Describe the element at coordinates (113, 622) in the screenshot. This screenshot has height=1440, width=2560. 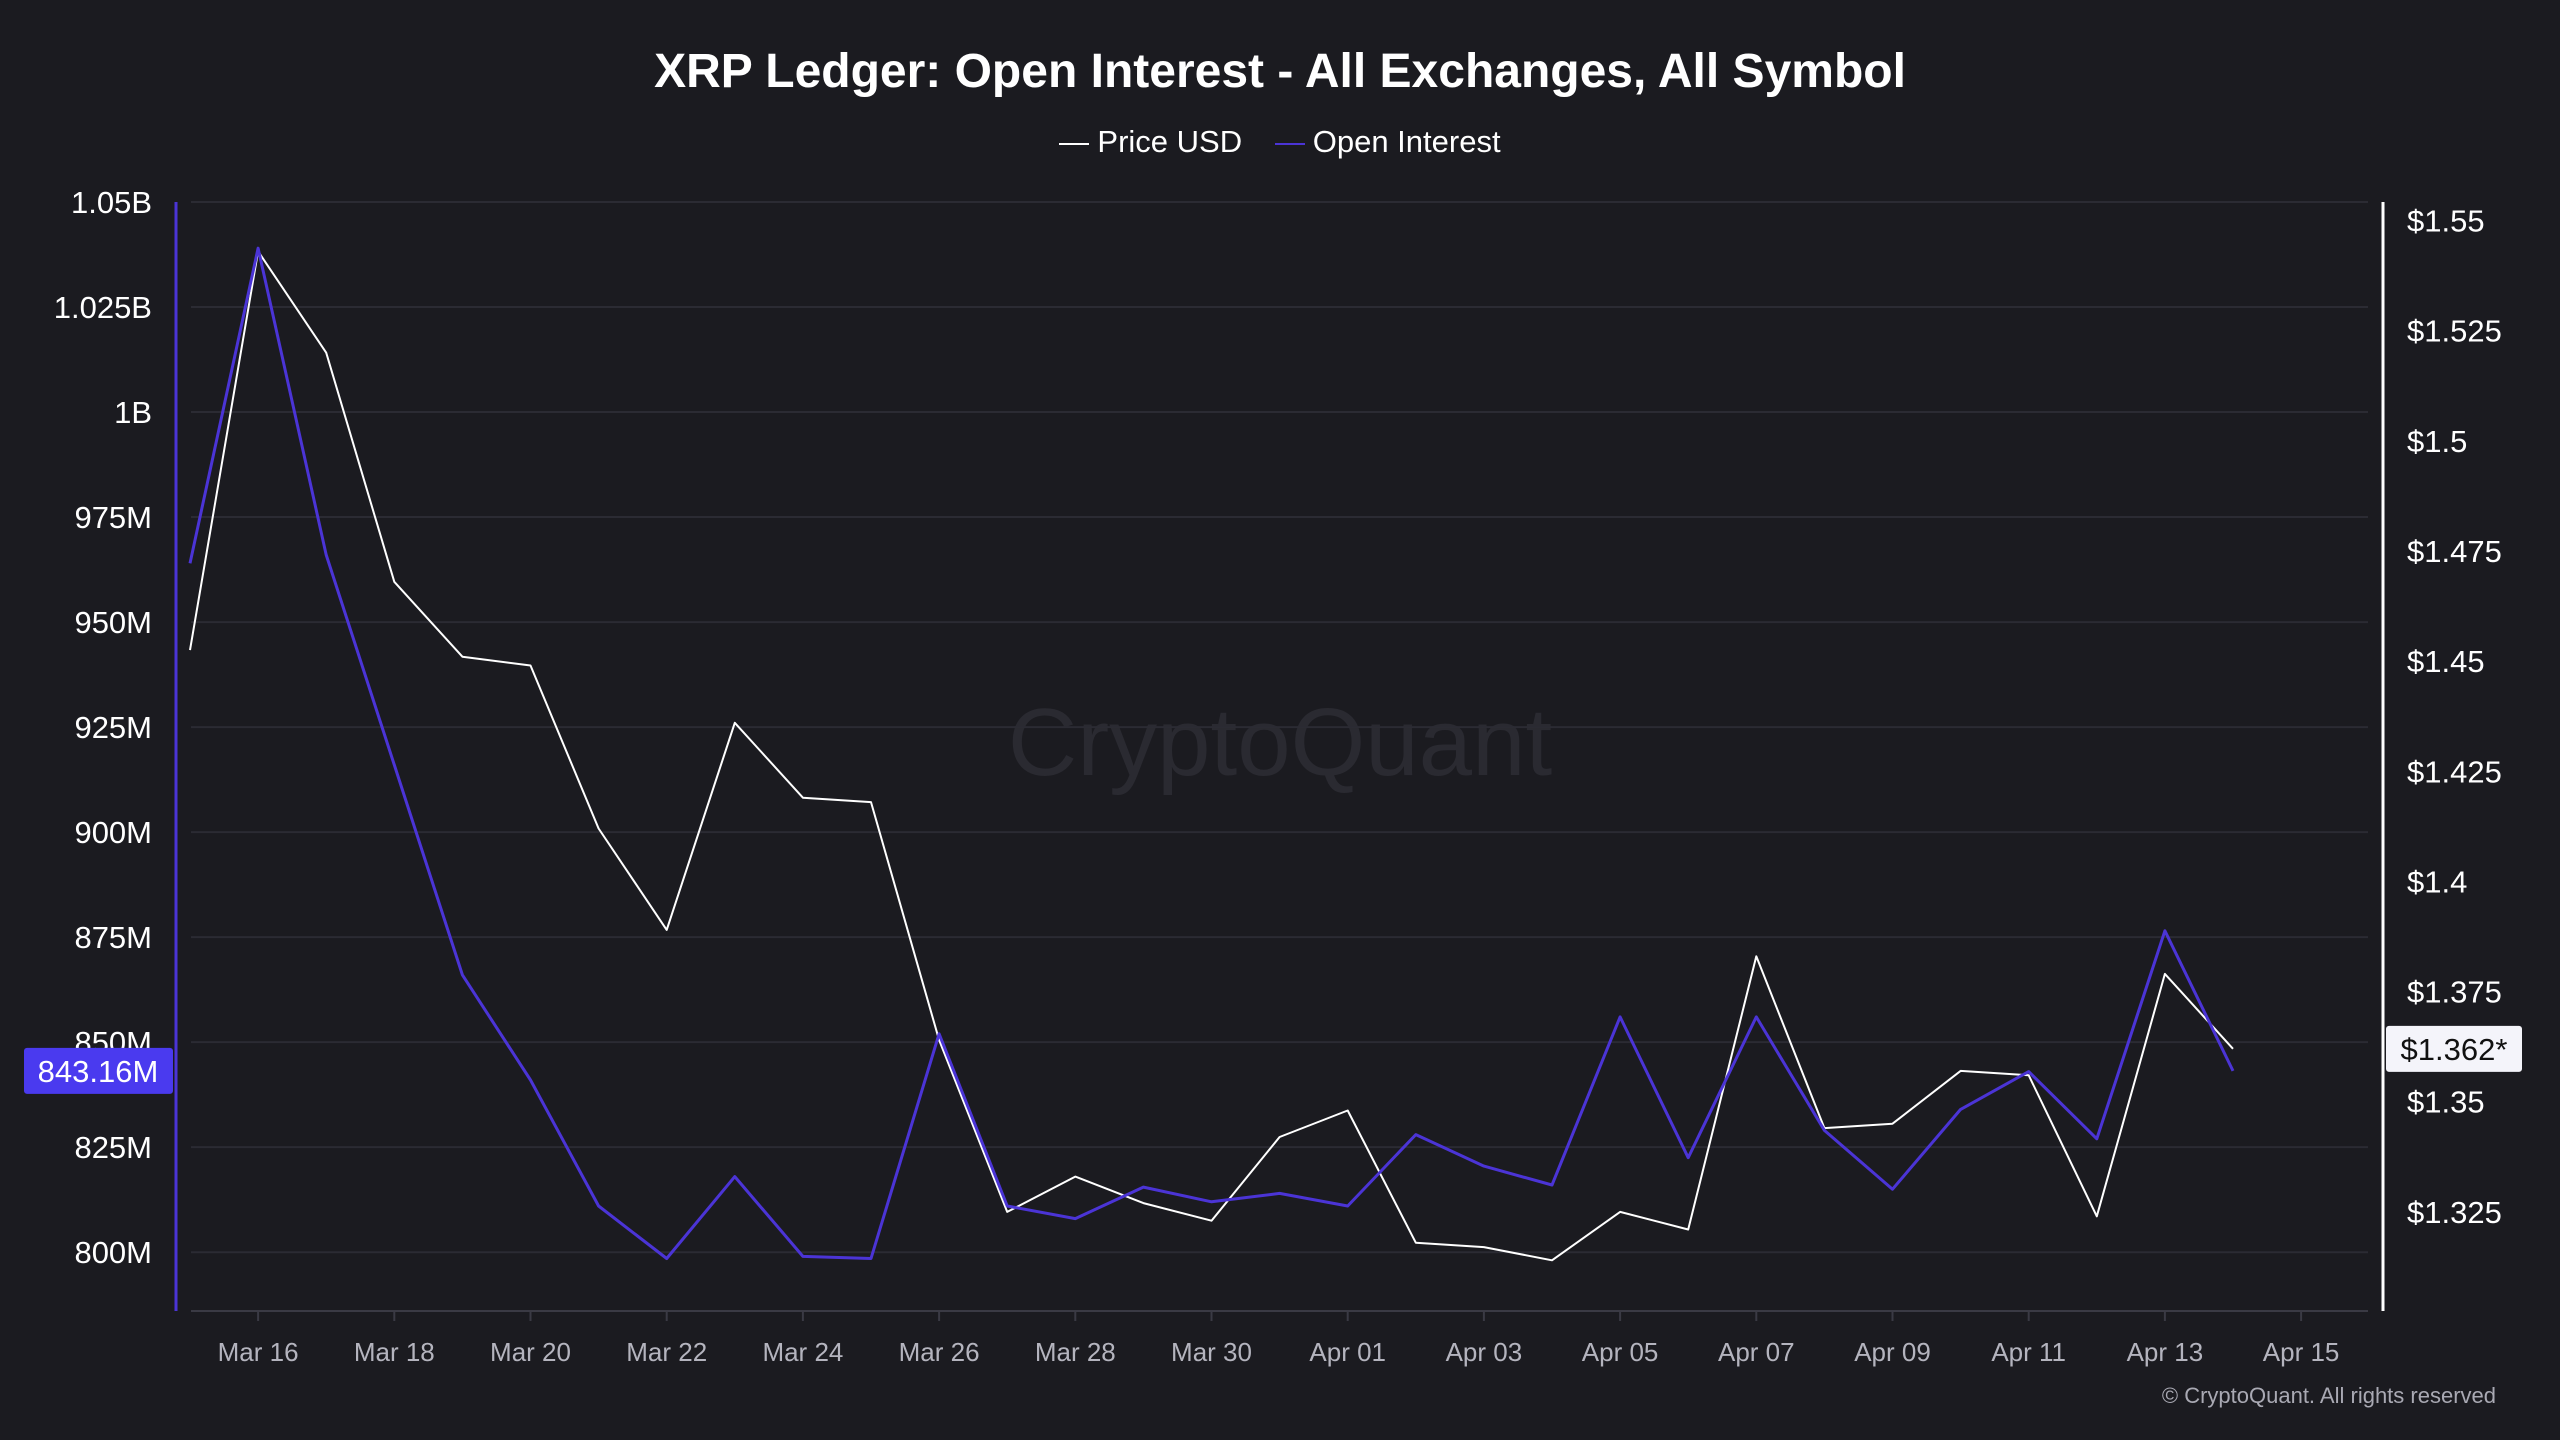
I see `left-tick-label: 950M` at that location.